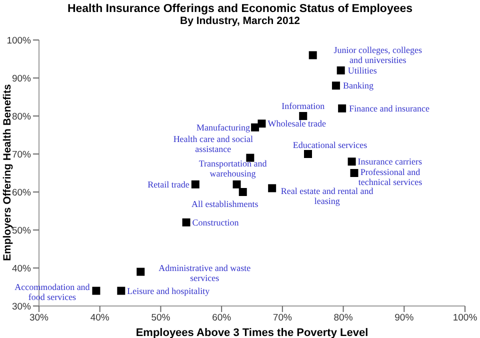  Describe the element at coordinates (39, 318) in the screenshot. I see `x-tick-label: 30%` at that location.